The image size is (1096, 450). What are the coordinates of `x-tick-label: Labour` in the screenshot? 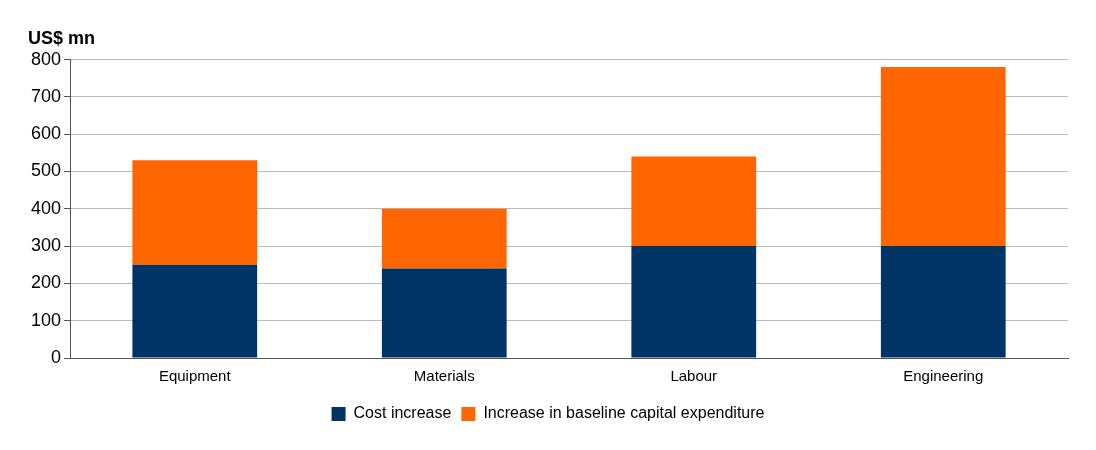 It's located at (694, 376).